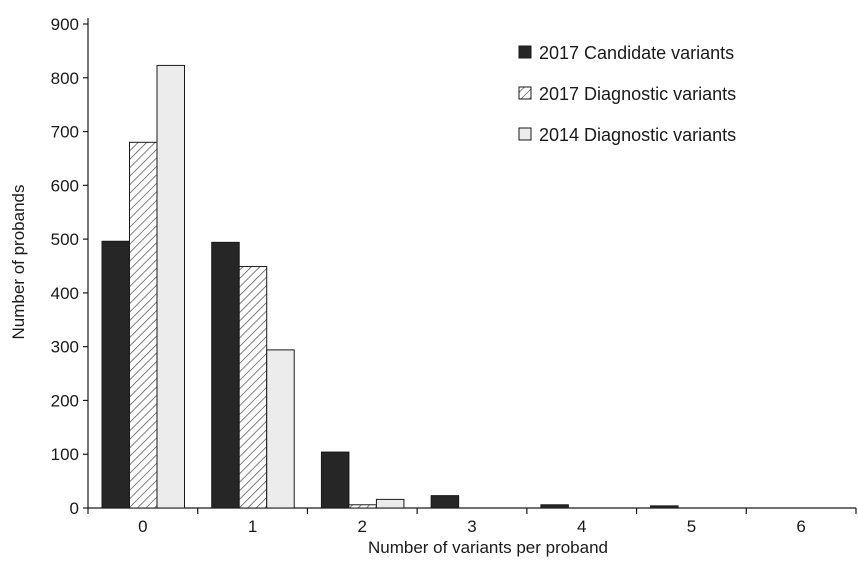  What do you see at coordinates (65, 239) in the screenshot?
I see `y-tick-label: 500` at bounding box center [65, 239].